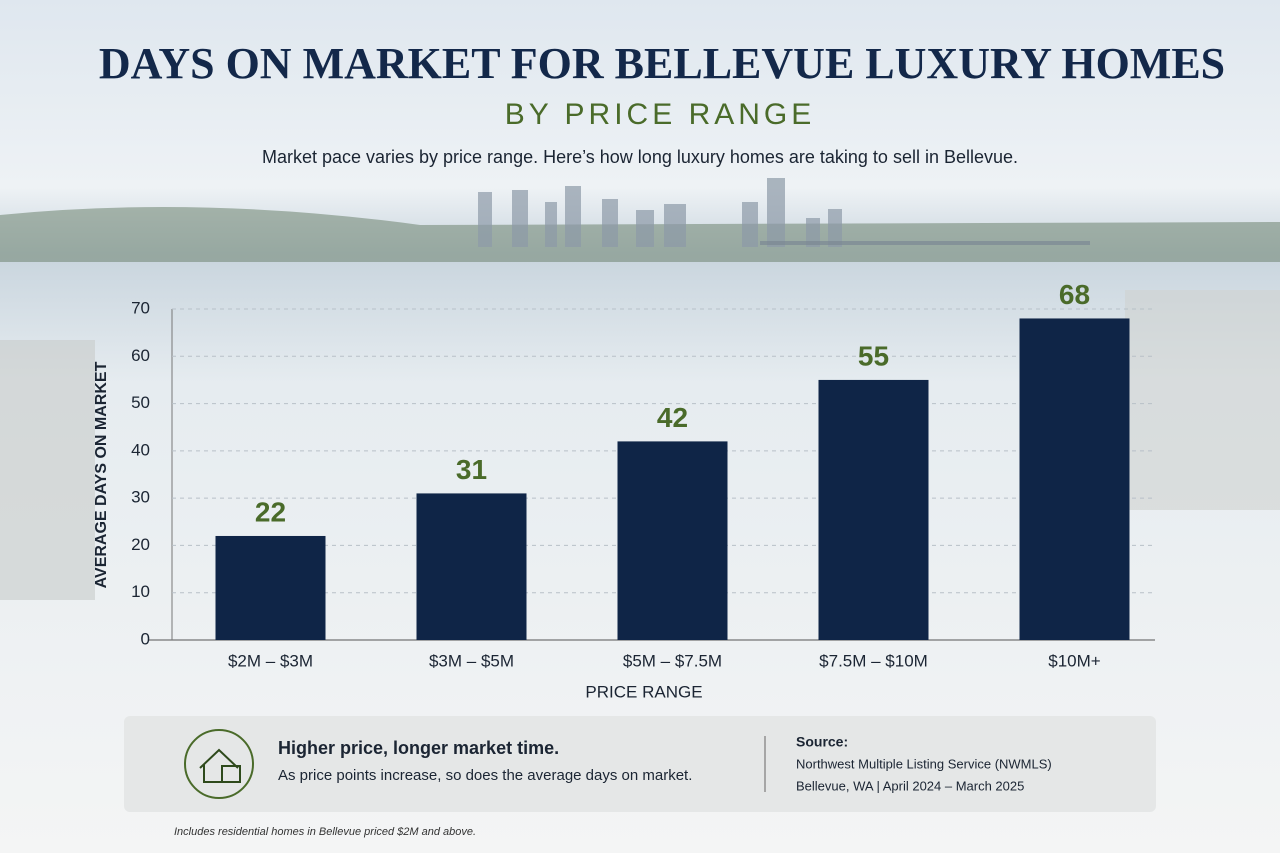  Describe the element at coordinates (662, 63) in the screenshot. I see `chart-title: DAYS ON MARKET FOR BELLEVUE LUXURY HOMES` at that location.